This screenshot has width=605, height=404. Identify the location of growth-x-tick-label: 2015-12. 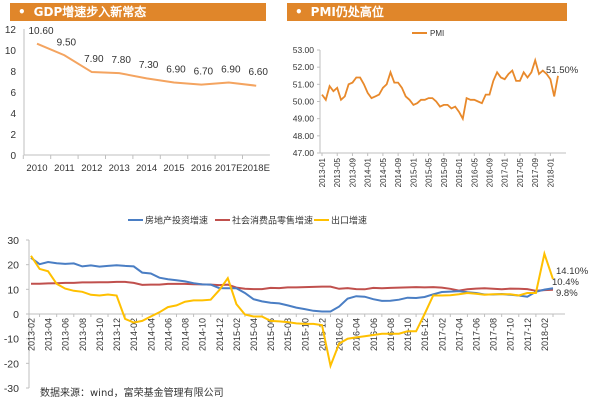
(322, 334).